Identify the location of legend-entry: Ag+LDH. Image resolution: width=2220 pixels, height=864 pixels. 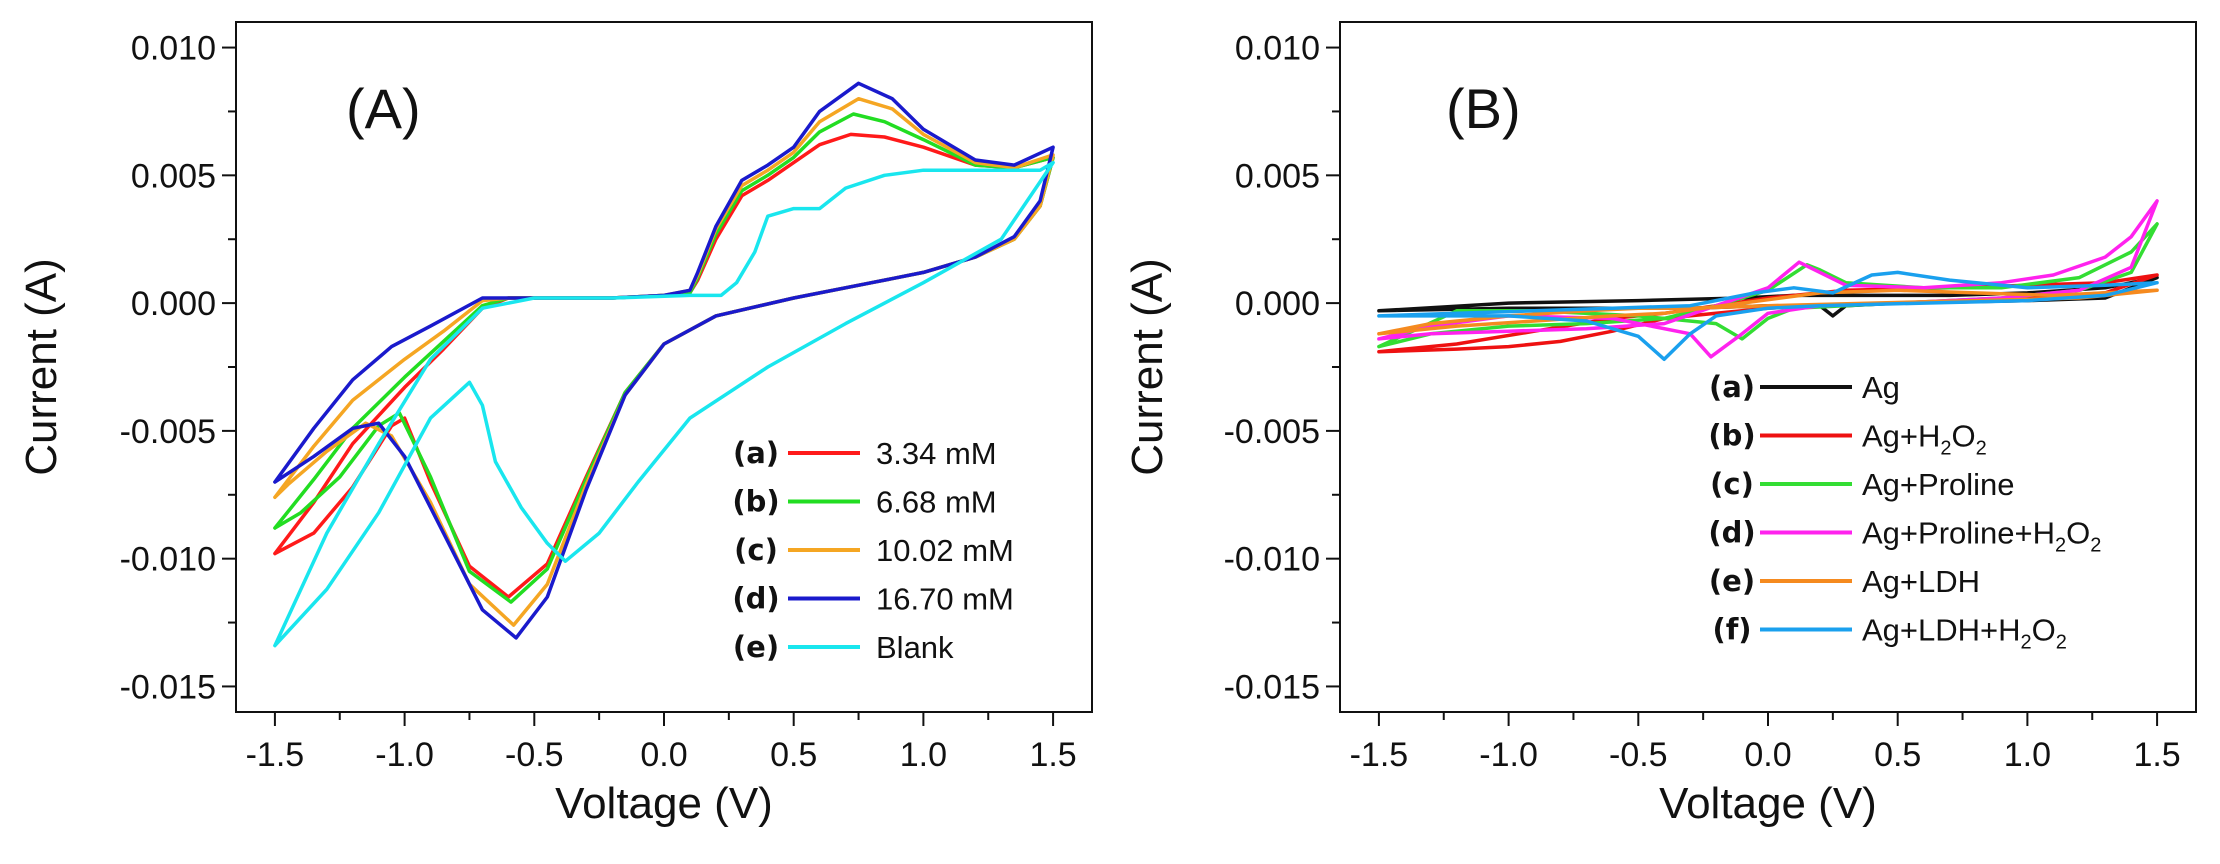
(1921, 581).